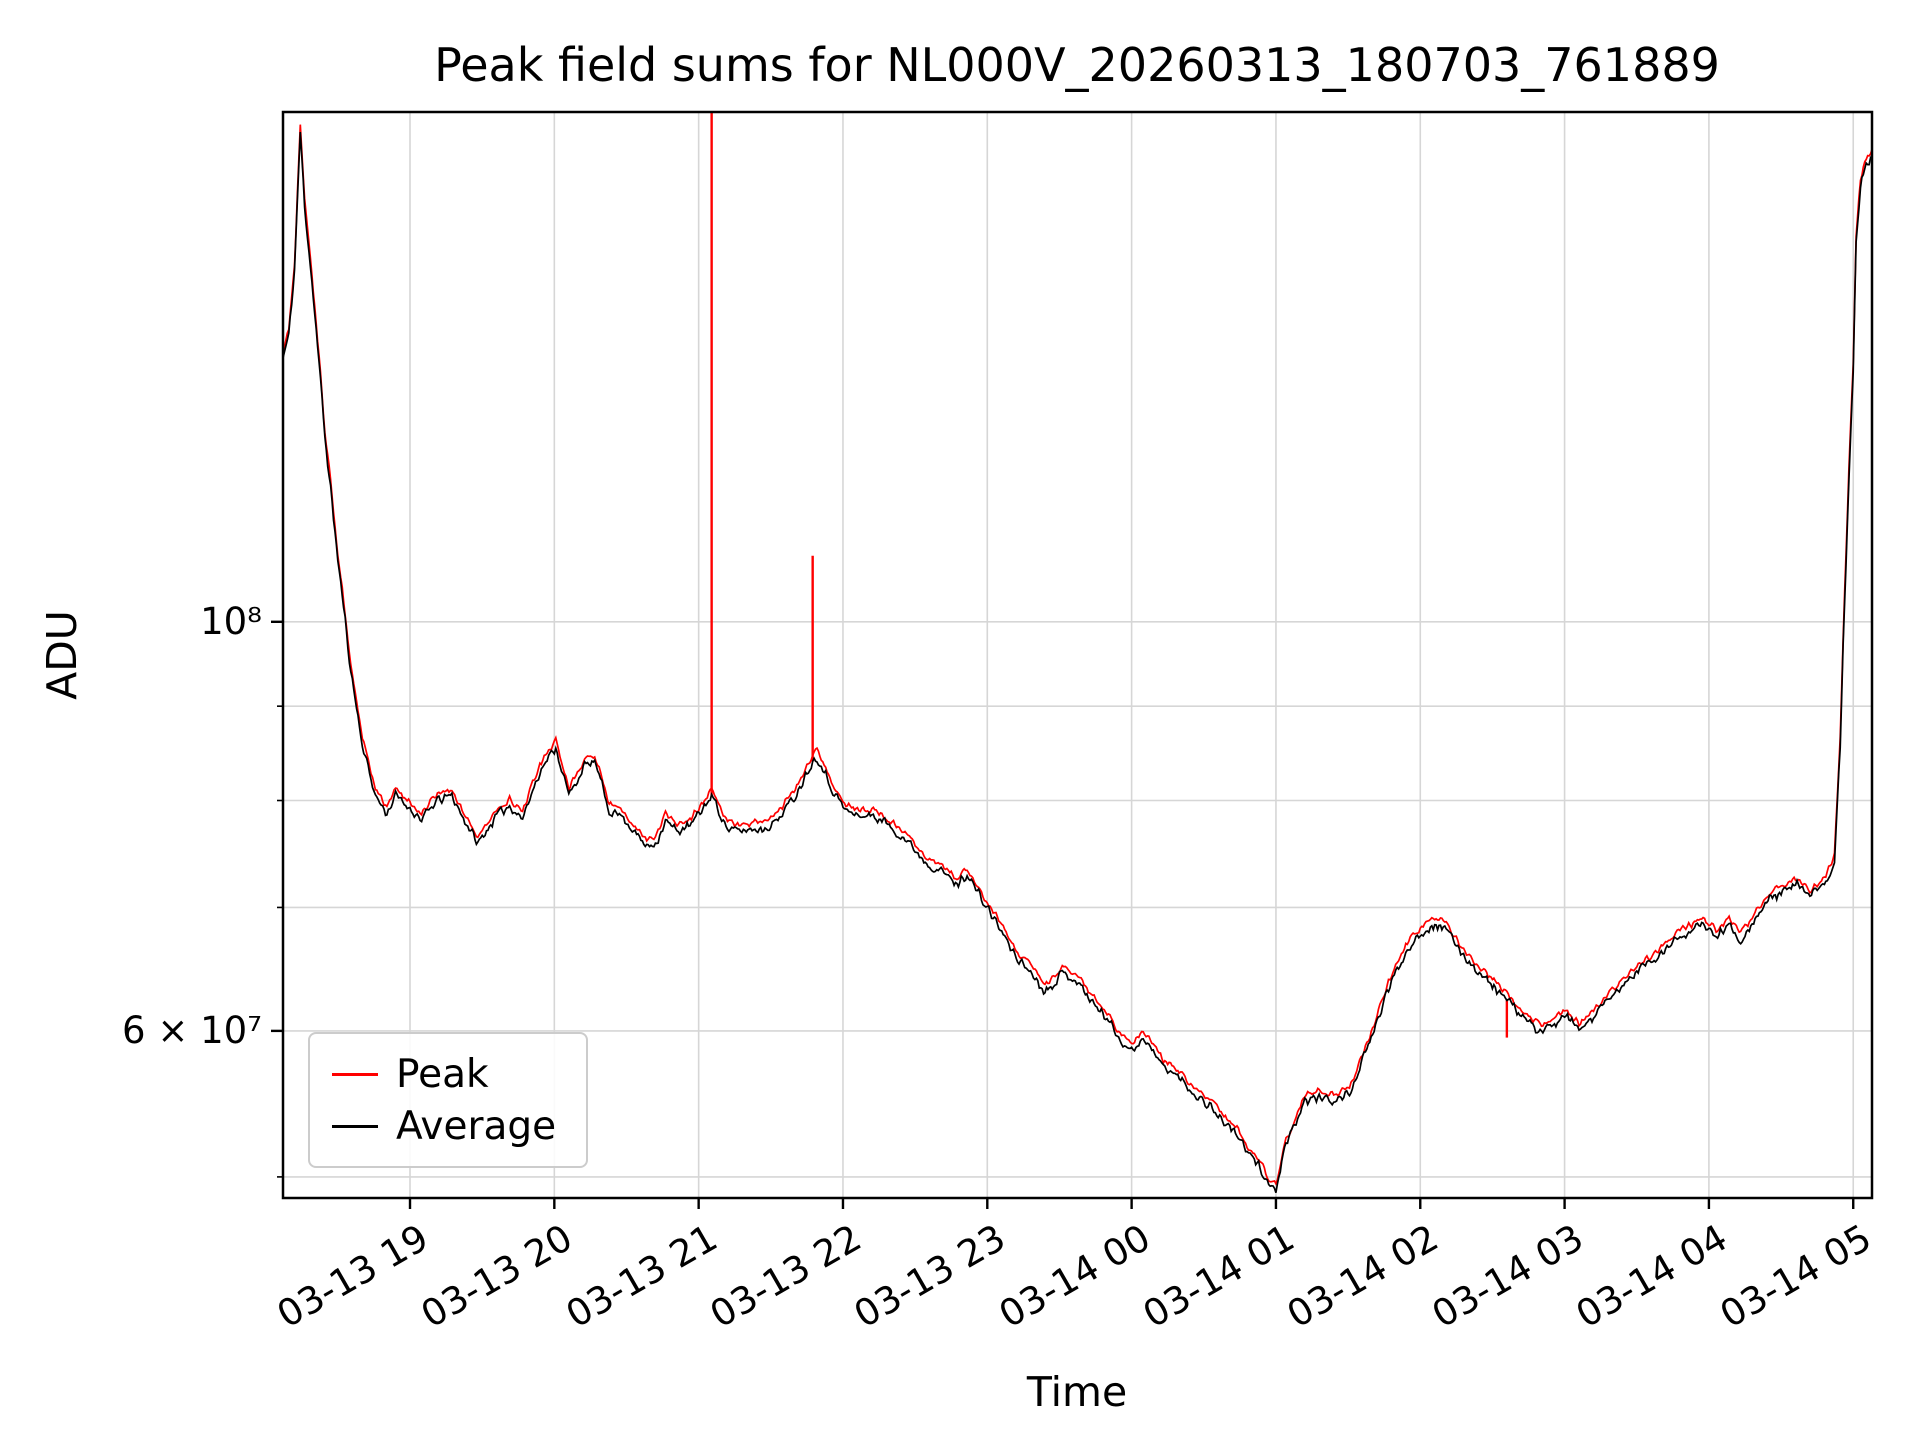  I want to click on legend: Peak Average, so click(448, 1100).